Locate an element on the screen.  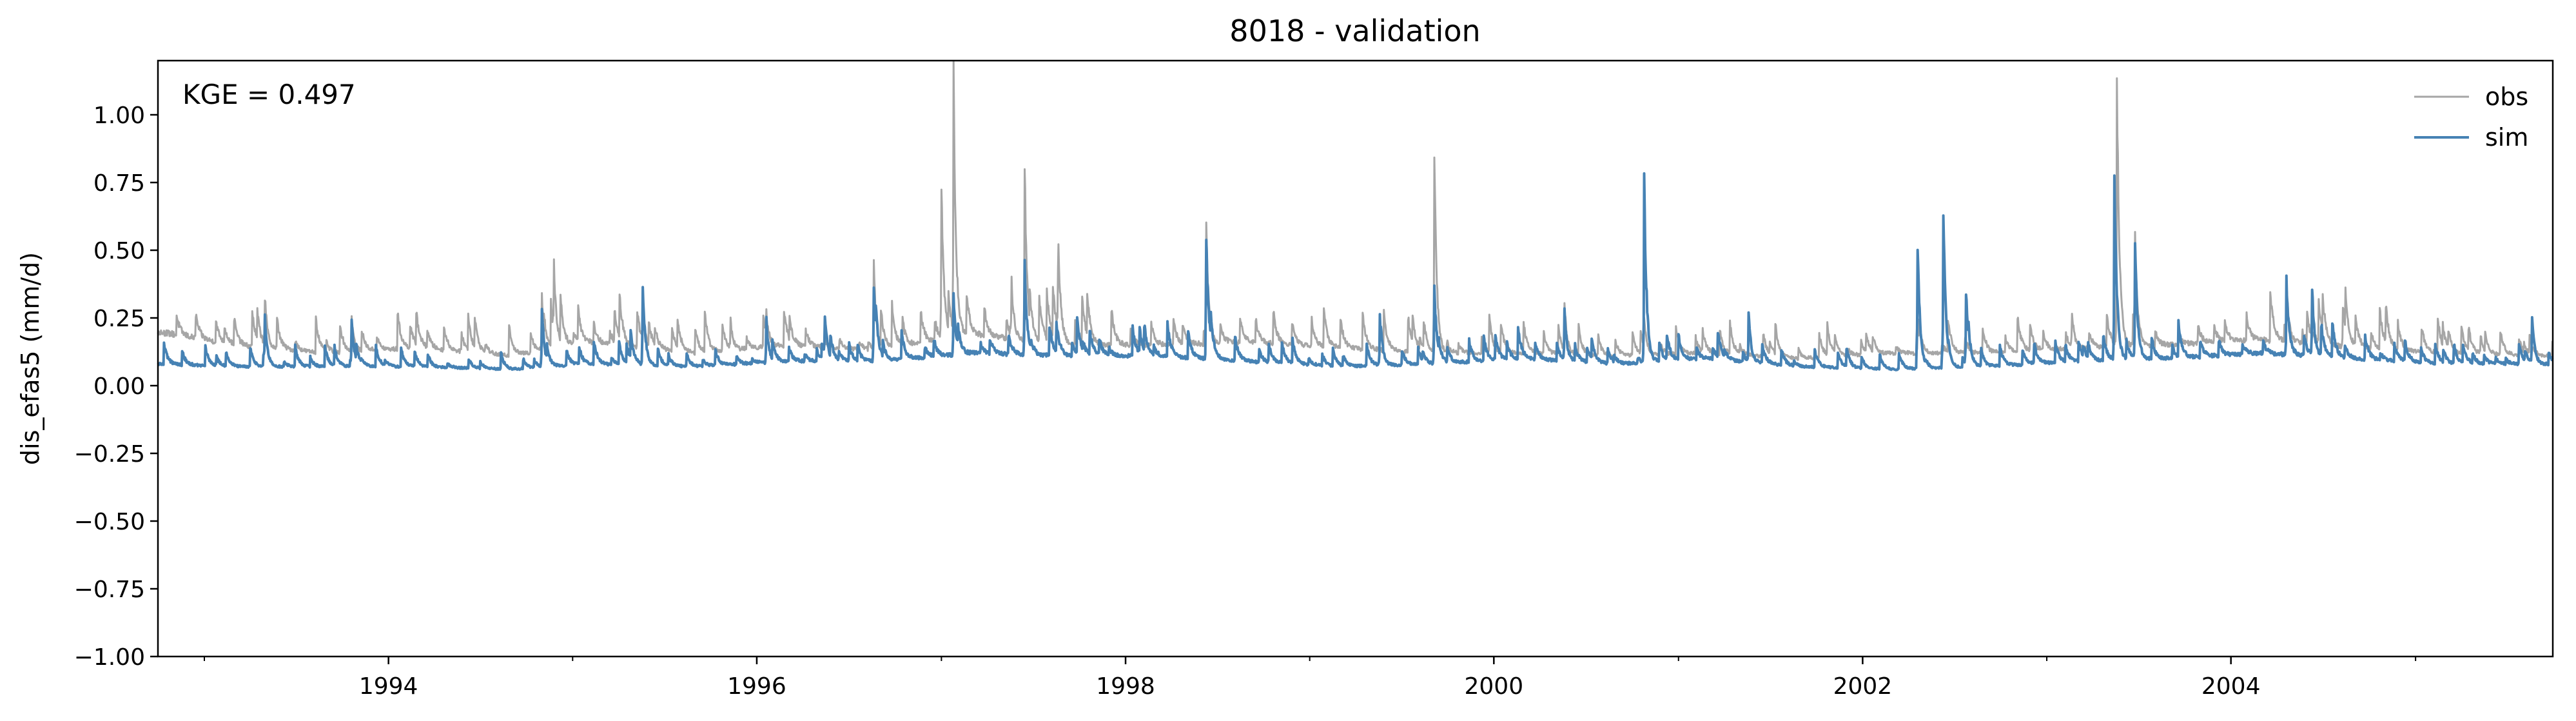
y-tick-label: −0.75 is located at coordinates (109, 590).